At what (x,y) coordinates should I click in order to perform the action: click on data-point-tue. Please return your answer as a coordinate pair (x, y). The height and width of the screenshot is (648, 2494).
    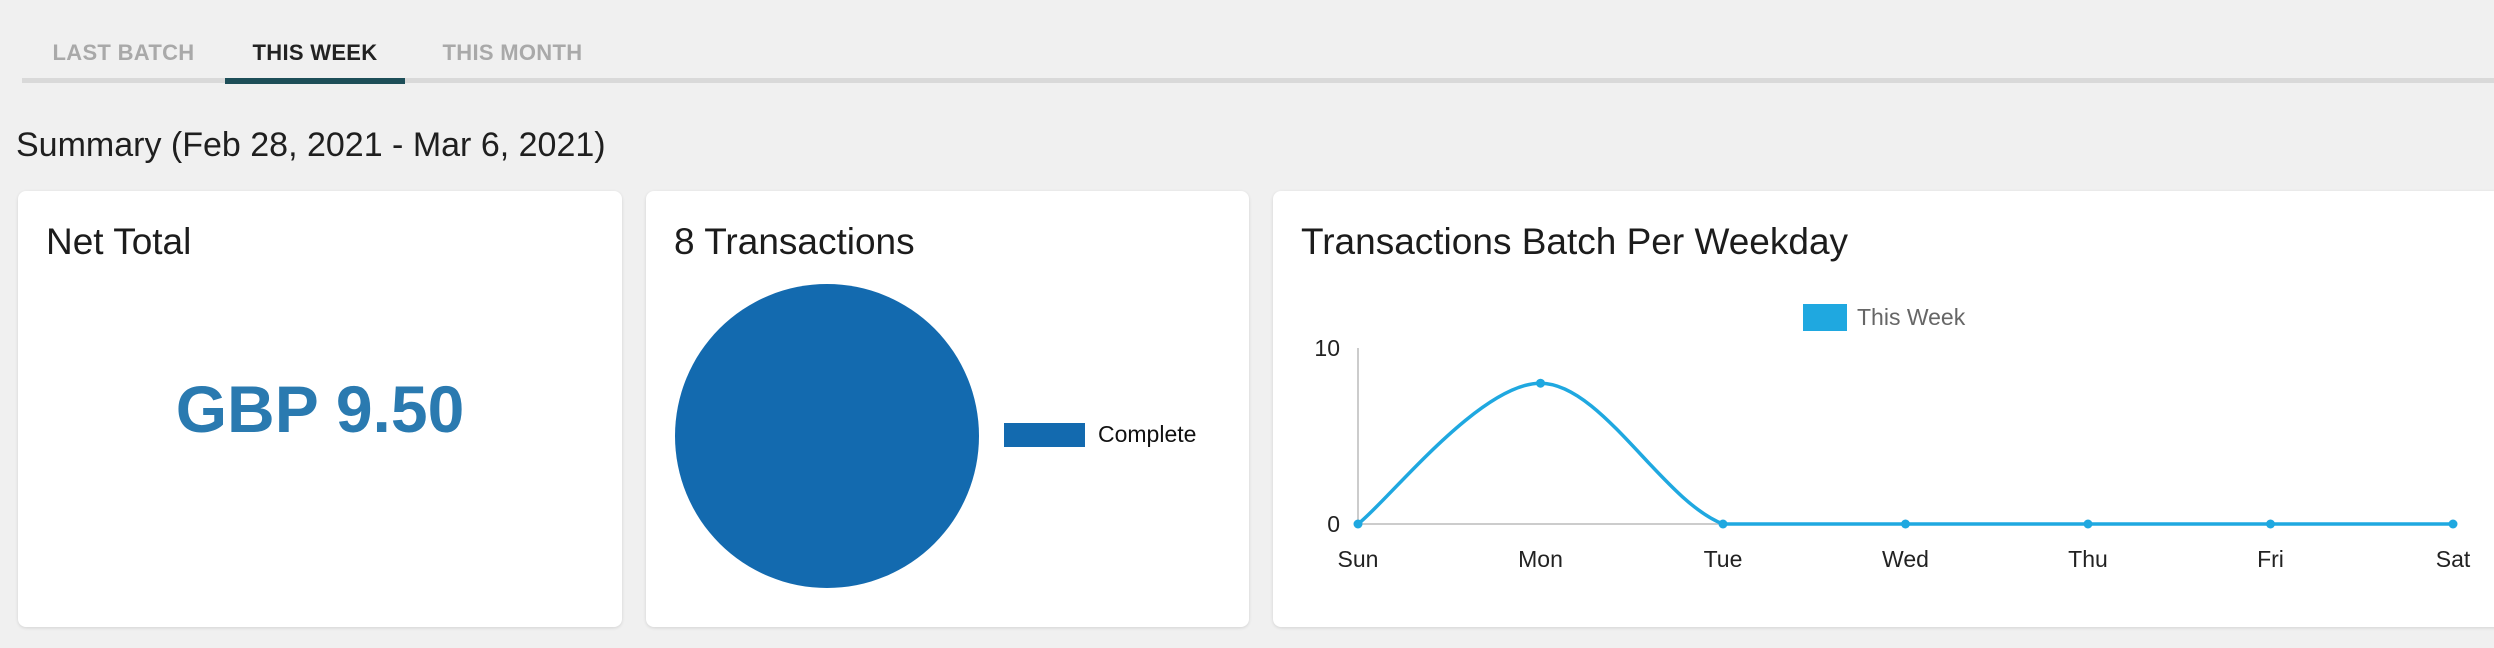
    Looking at the image, I should click on (1723, 524).